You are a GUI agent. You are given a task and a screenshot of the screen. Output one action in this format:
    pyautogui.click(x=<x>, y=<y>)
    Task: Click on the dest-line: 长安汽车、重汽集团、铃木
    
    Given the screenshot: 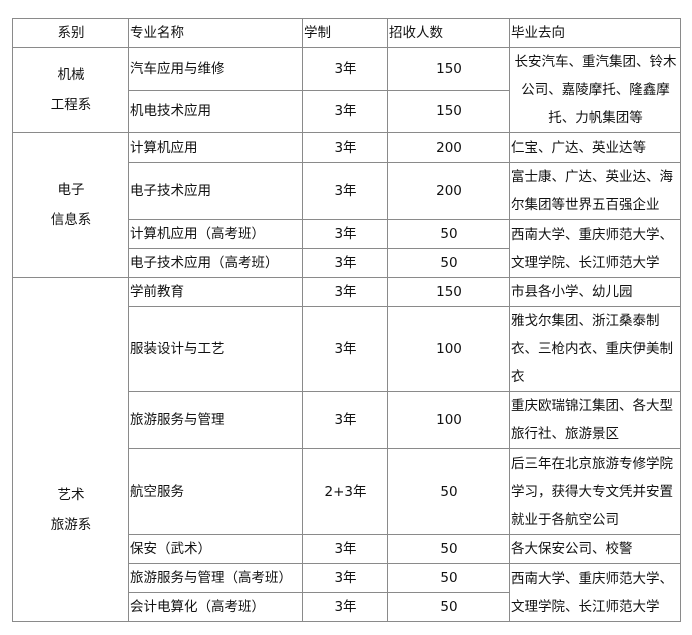 What is the action you would take?
    pyautogui.click(x=595, y=62)
    